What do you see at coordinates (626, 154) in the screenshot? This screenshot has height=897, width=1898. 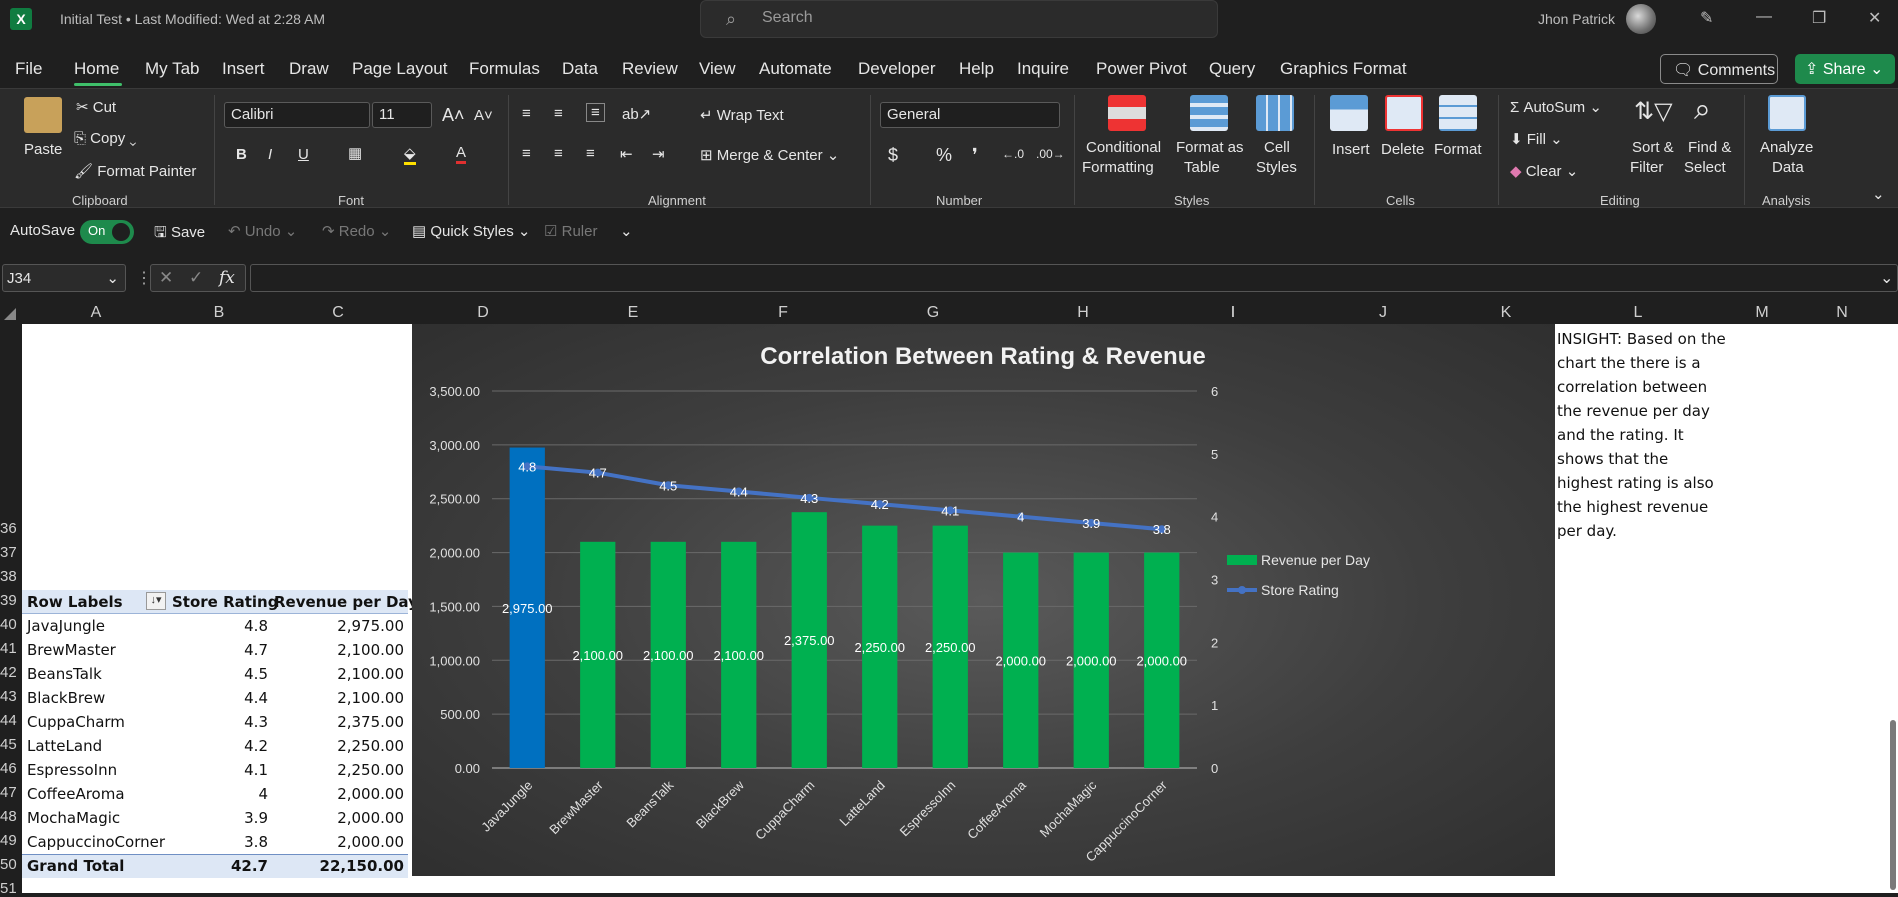 I see `decrease-indent-icon: ⇤` at bounding box center [626, 154].